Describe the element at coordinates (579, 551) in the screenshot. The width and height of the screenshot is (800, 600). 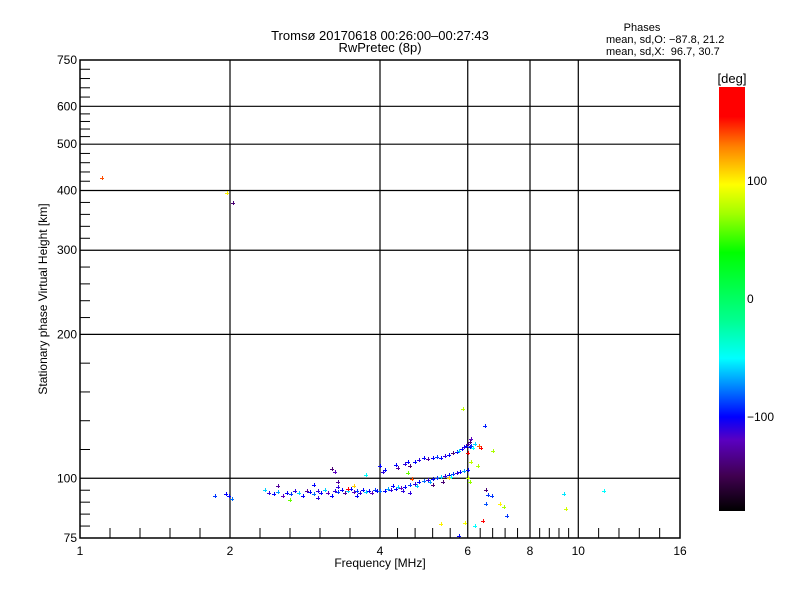
I see `x-tick-label: 10` at that location.